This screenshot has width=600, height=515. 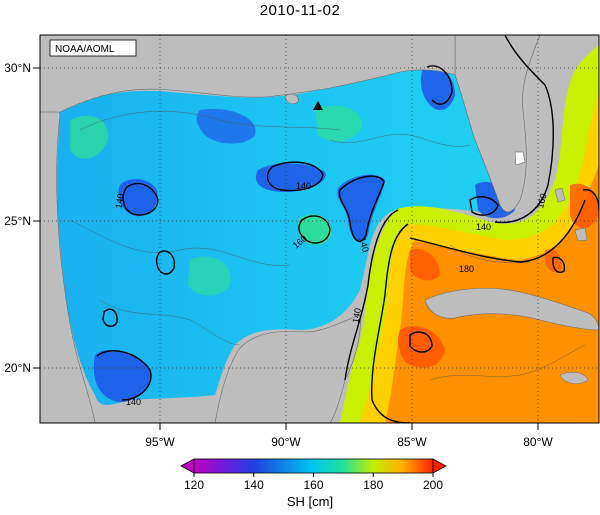 What do you see at coordinates (254, 485) in the screenshot?
I see `colorbar-tick-label: 140` at bounding box center [254, 485].